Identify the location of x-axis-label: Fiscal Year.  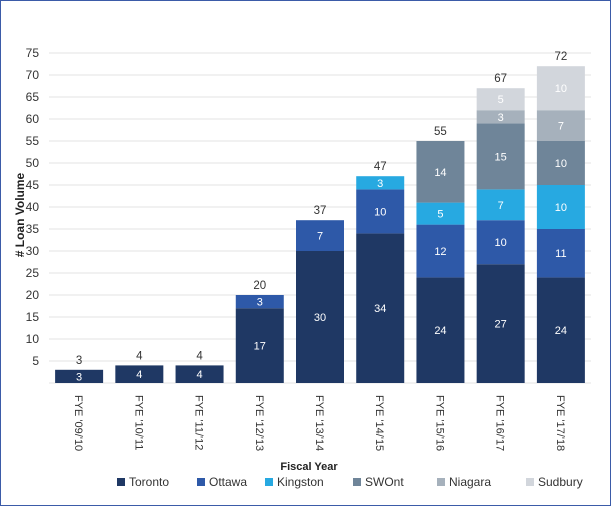
(309, 467).